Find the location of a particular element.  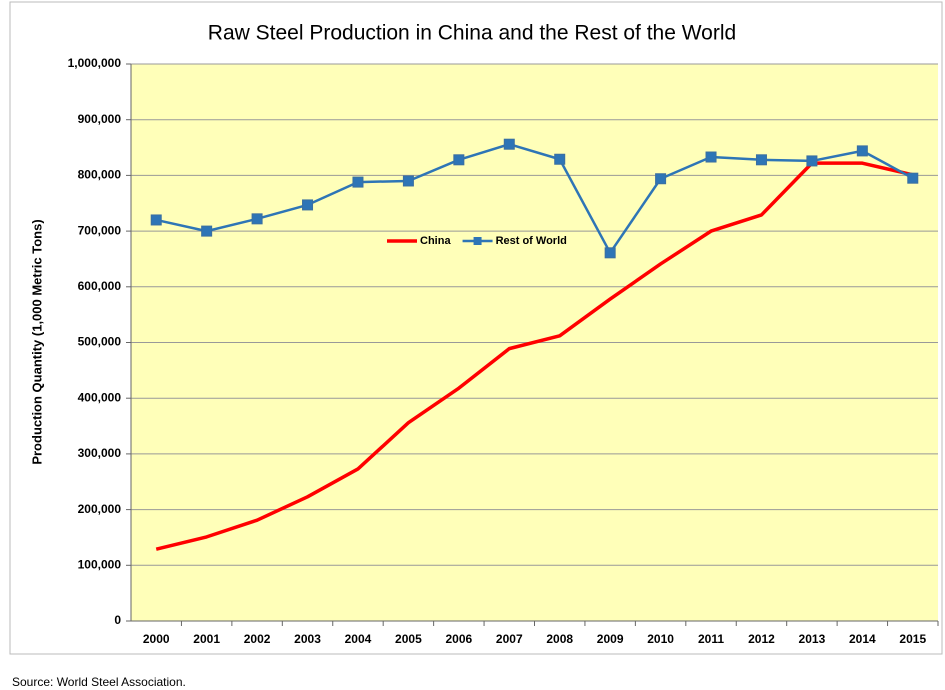

x-tick-label: 2013 is located at coordinates (812, 639).